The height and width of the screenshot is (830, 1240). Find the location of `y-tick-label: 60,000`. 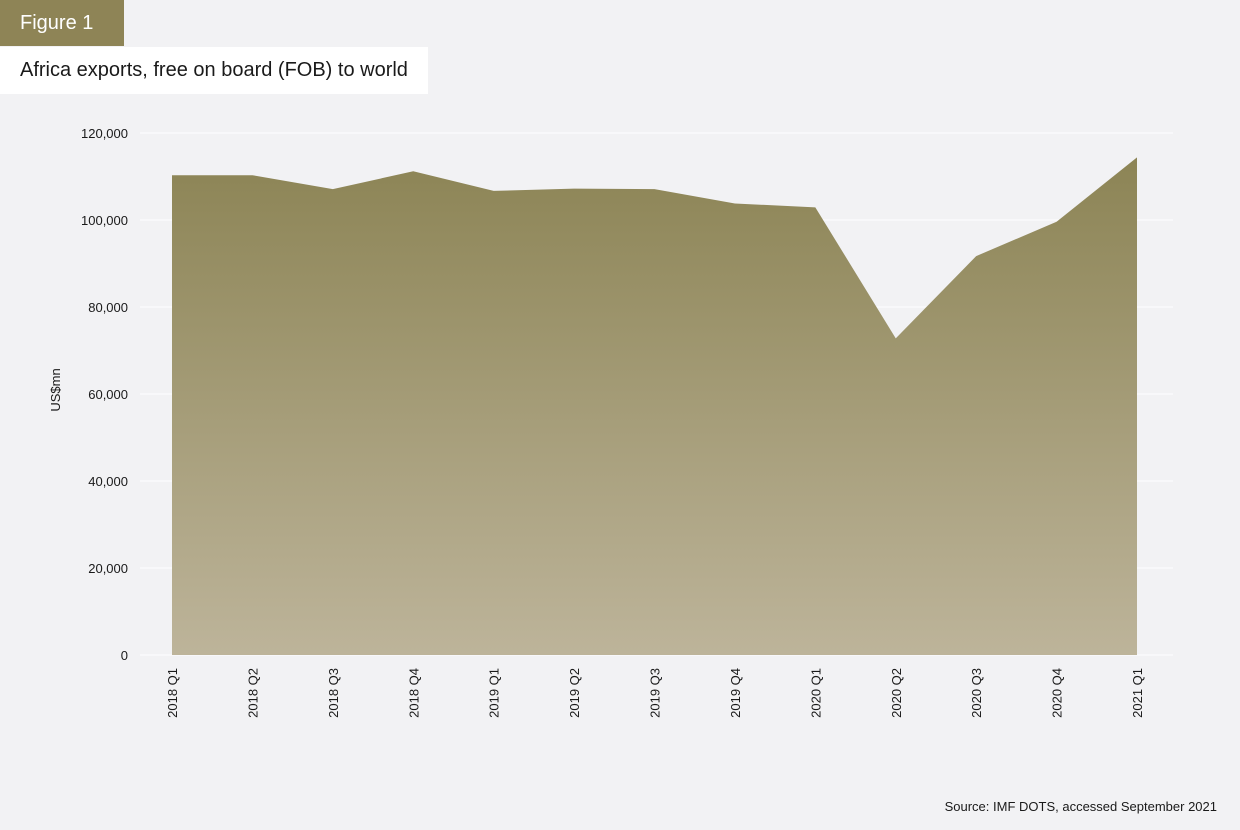

y-tick-label: 60,000 is located at coordinates (108, 394).